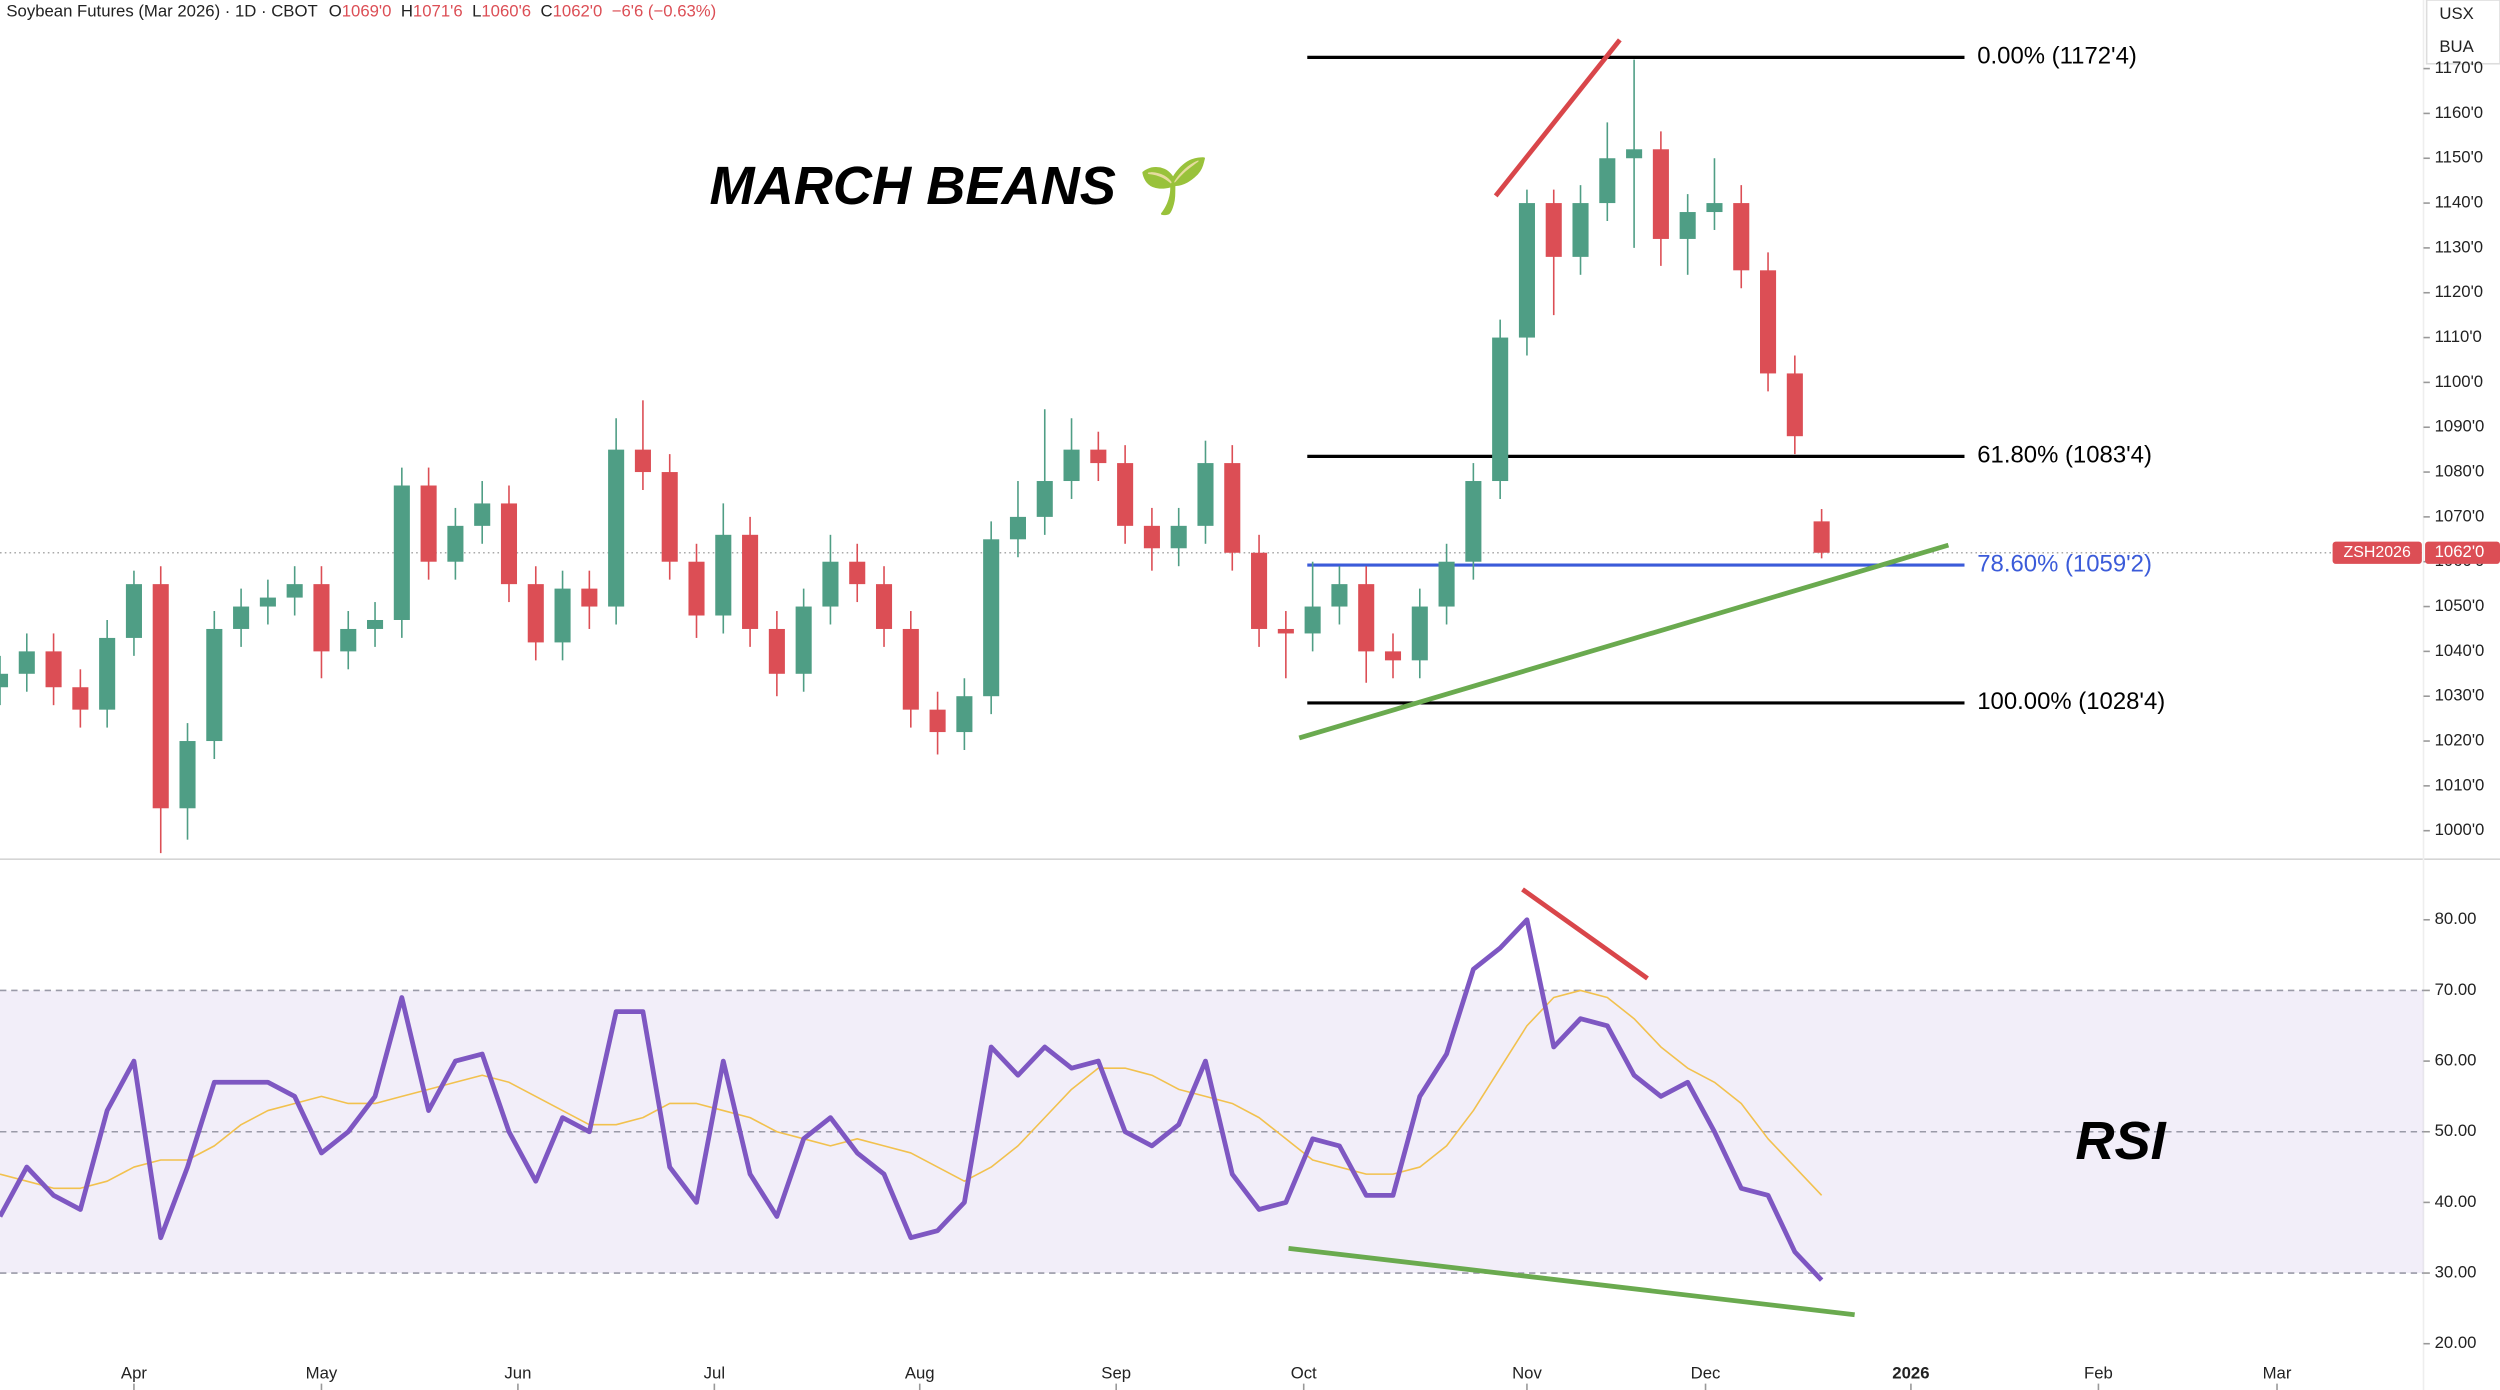 This screenshot has height=1390, width=2500. Describe the element at coordinates (2460, 426) in the screenshot. I see `y-tick-label: 1090'0` at that location.